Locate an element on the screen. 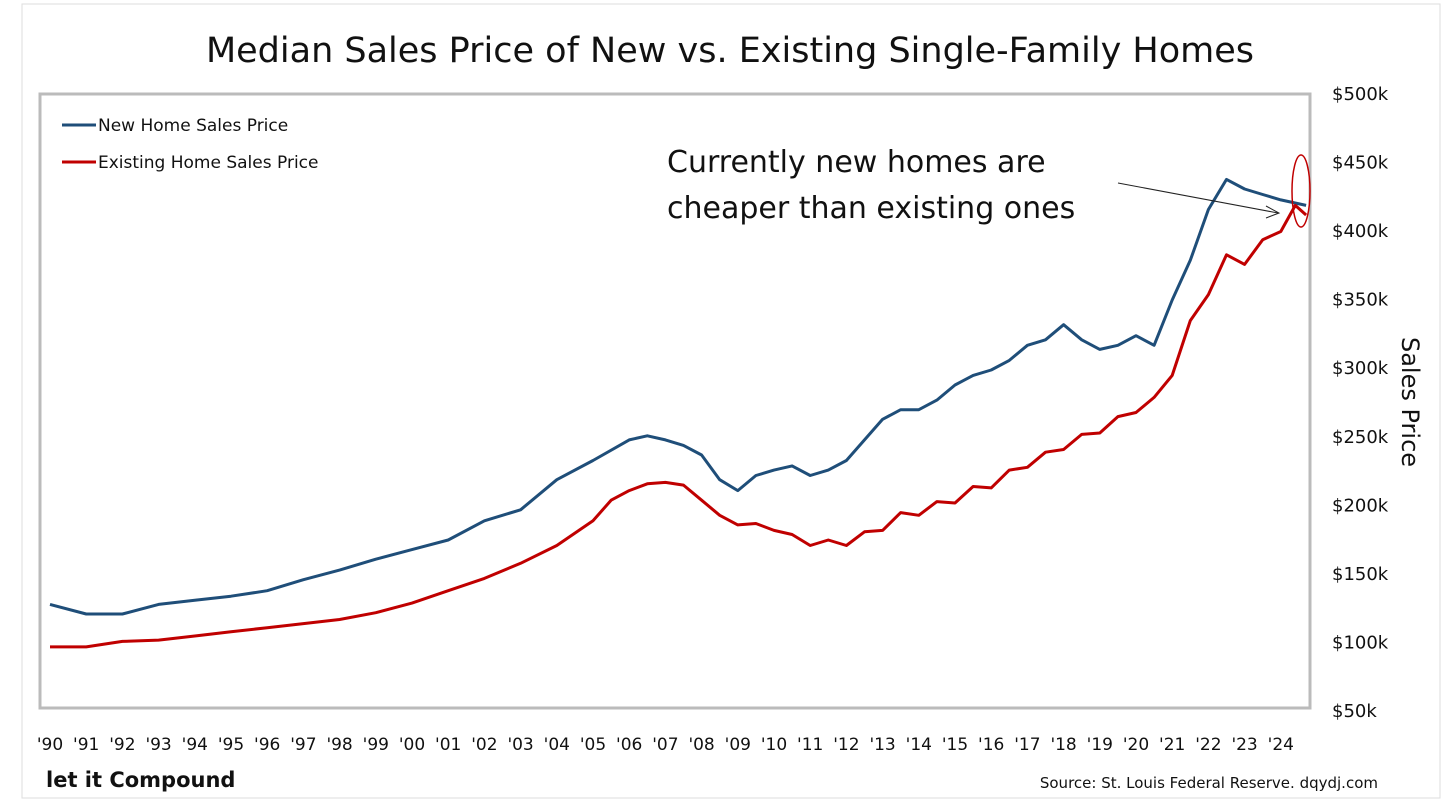 The height and width of the screenshot is (804, 1456). x-tick-label: '16 is located at coordinates (991, 745).